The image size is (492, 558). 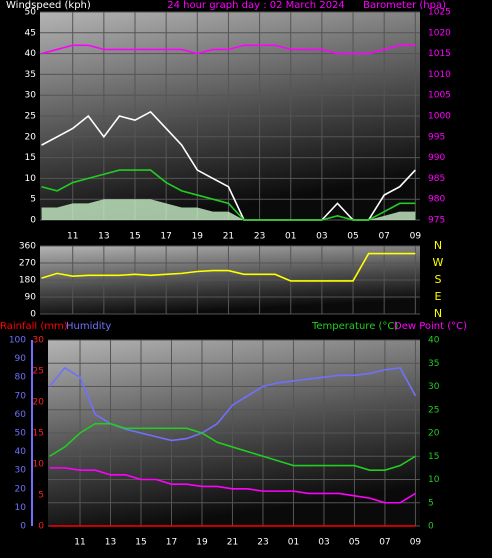 What do you see at coordinates (434, 480) in the screenshot?
I see `y2-tick-label: 10` at bounding box center [434, 480].